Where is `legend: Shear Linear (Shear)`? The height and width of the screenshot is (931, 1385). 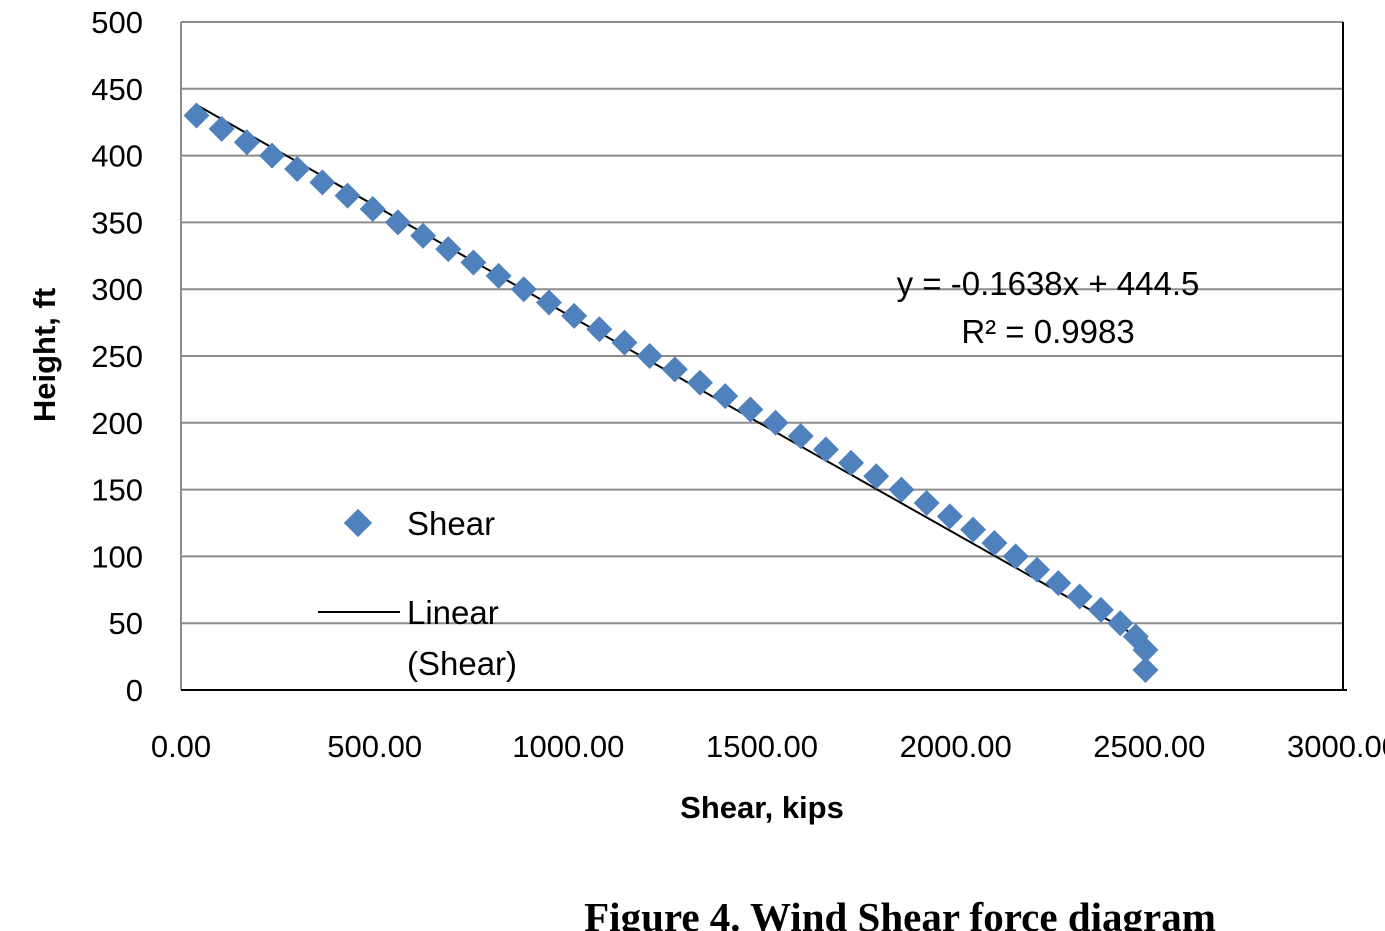 legend: Shear Linear (Shear) is located at coordinates (417, 593).